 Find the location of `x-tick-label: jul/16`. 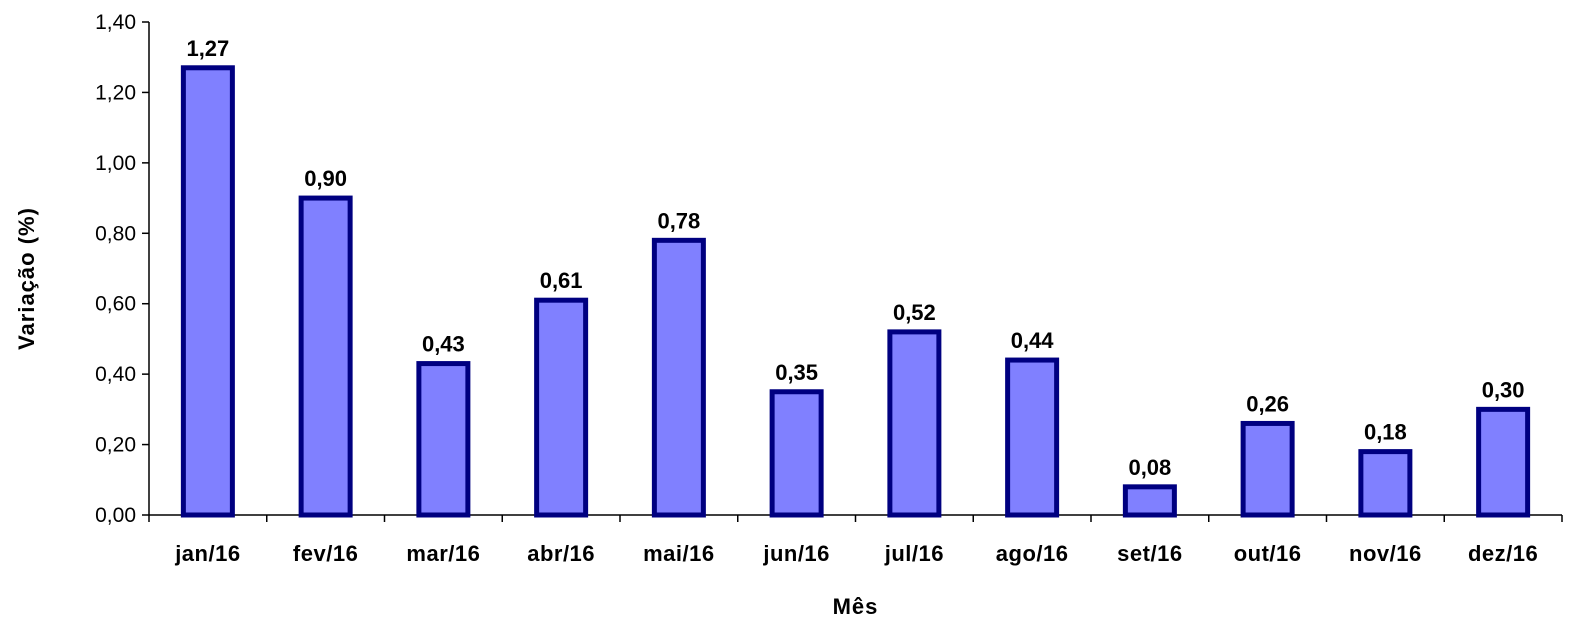

x-tick-label: jul/16 is located at coordinates (914, 553).